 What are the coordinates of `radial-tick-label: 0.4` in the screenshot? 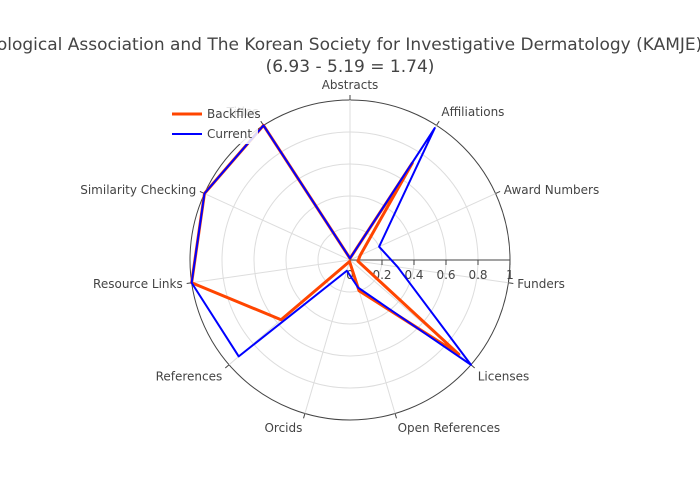 It's located at (413, 275).